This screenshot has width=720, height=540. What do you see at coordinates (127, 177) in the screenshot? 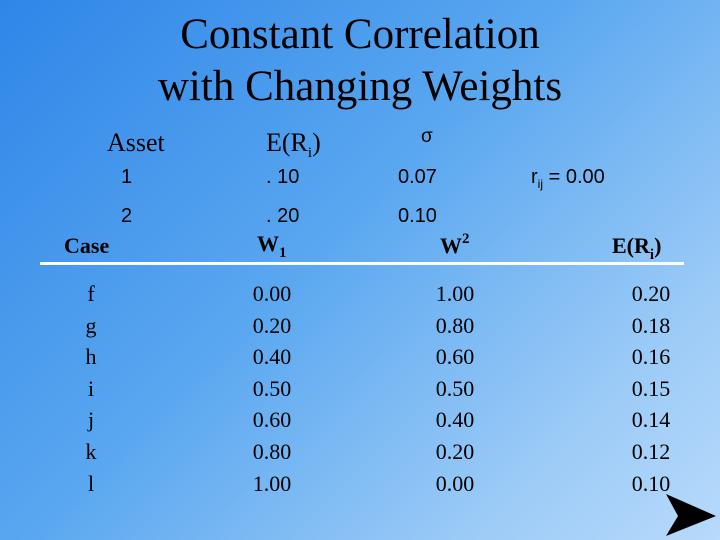
I see `asset-1-label: 1` at bounding box center [127, 177].